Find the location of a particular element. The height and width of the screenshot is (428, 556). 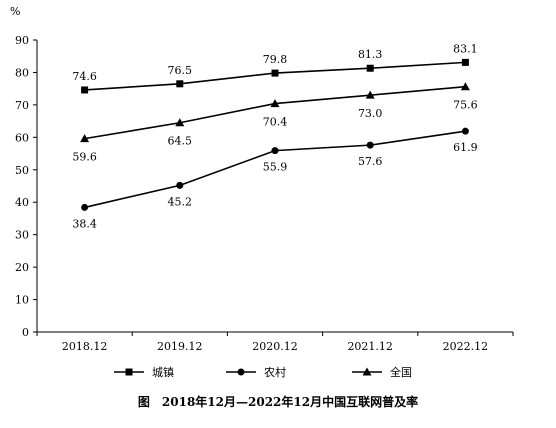

legend-item: 农村 is located at coordinates (256, 372).